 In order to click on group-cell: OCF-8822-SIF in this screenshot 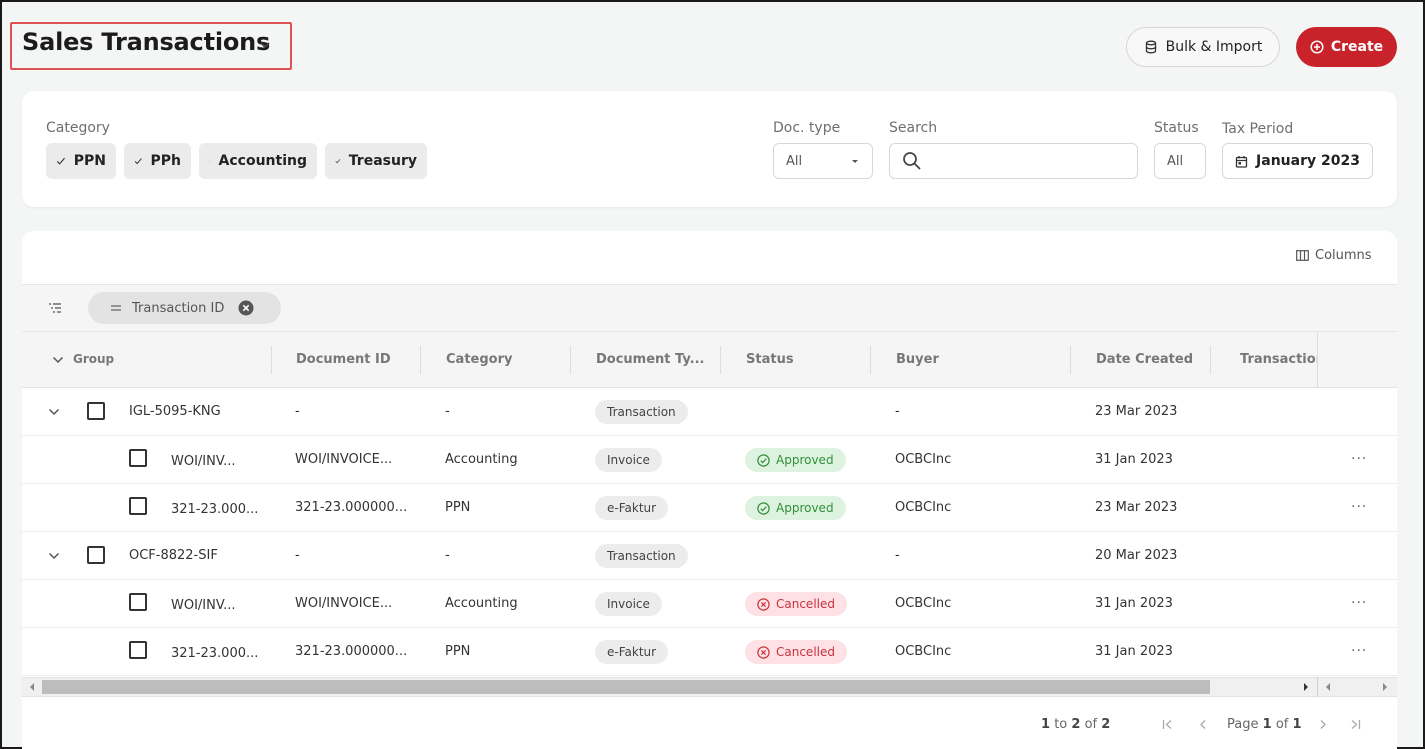, I will do `click(173, 555)`.